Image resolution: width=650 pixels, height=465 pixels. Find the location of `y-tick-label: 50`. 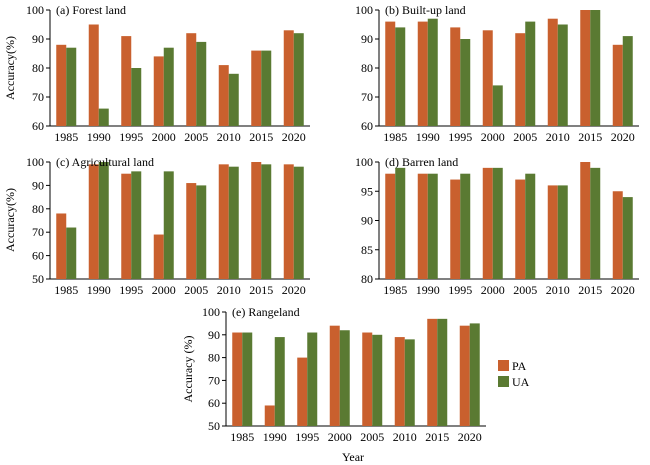

y-tick-label: 50 is located at coordinates (38, 279).